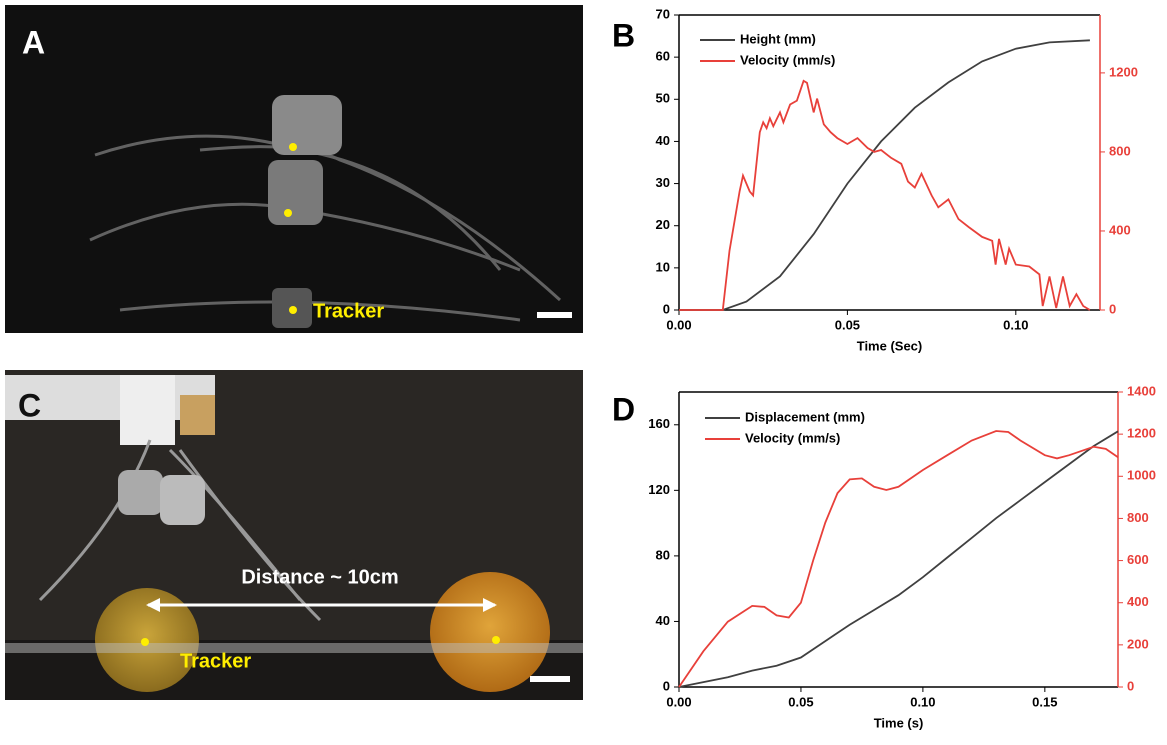  Describe the element at coordinates (805, 416) in the screenshot. I see `legend-label: Displacement (mm)` at that location.